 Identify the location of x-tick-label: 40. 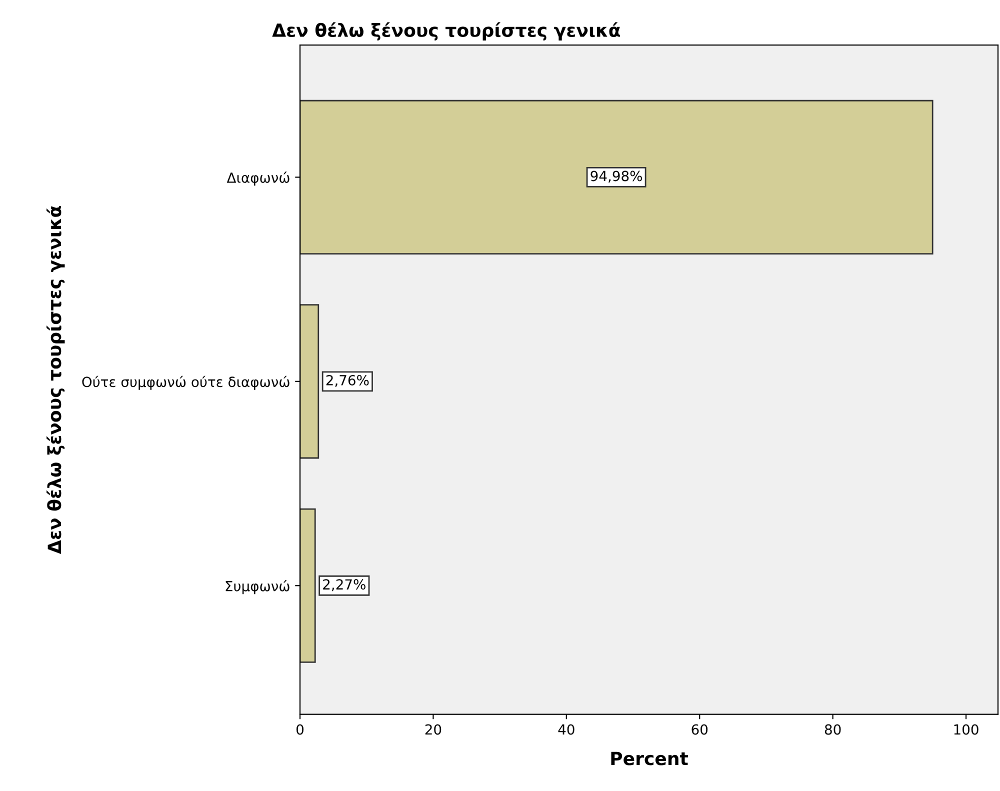
(566, 729).